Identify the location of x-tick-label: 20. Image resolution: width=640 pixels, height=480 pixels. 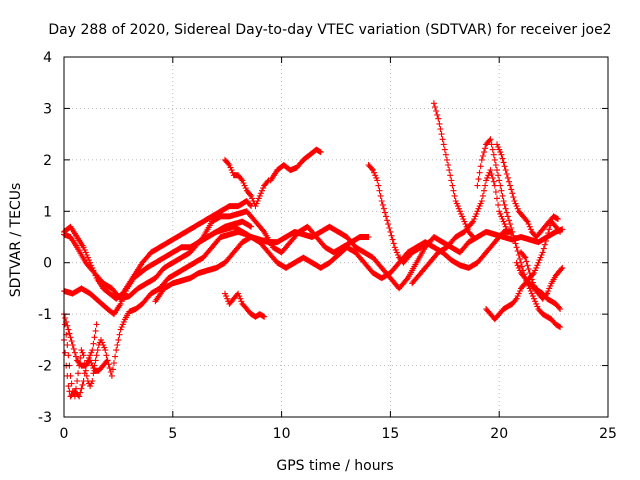
(499, 434).